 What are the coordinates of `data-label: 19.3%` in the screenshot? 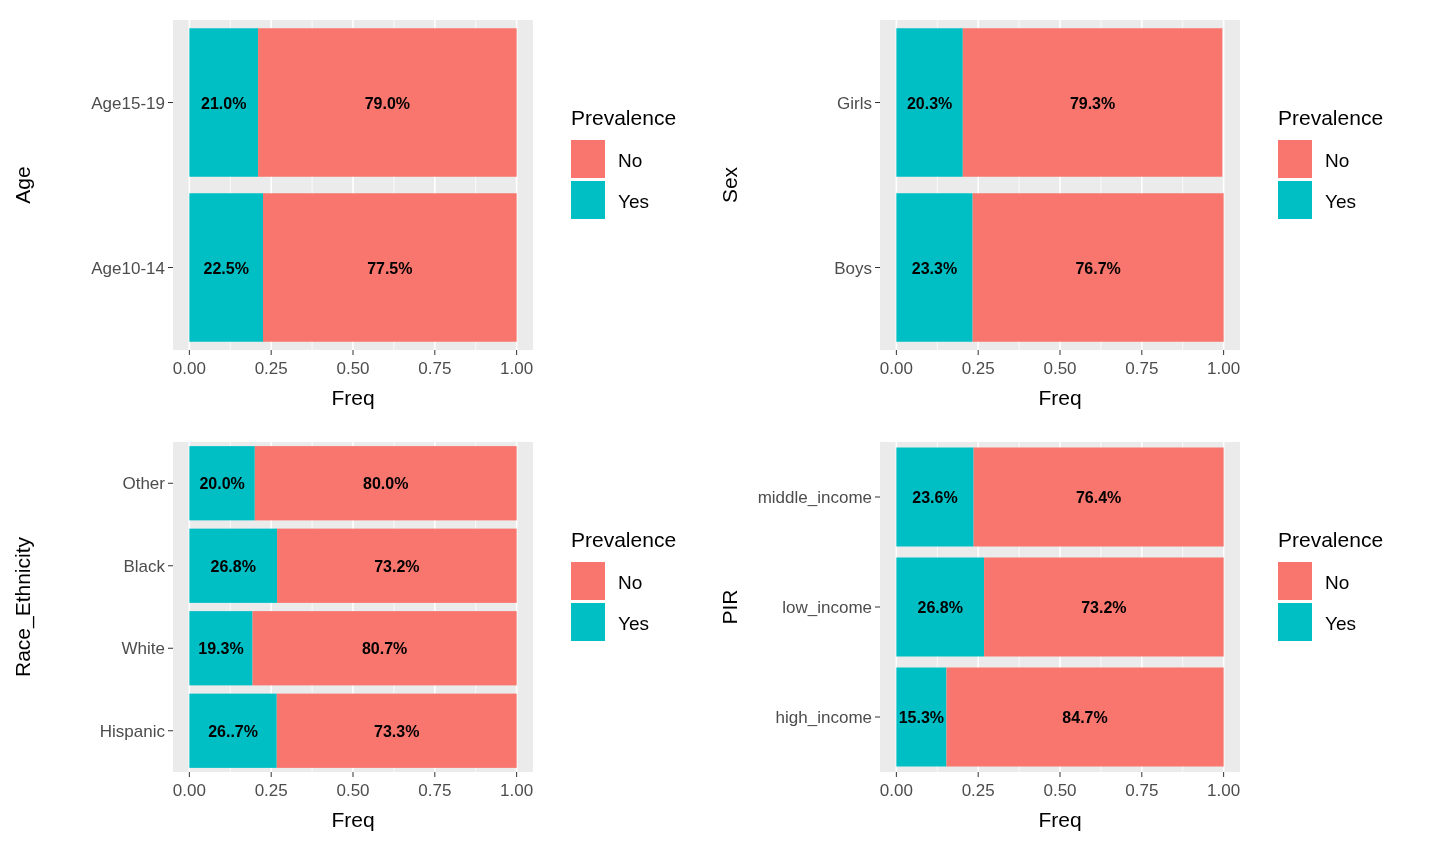 It's located at (221, 649).